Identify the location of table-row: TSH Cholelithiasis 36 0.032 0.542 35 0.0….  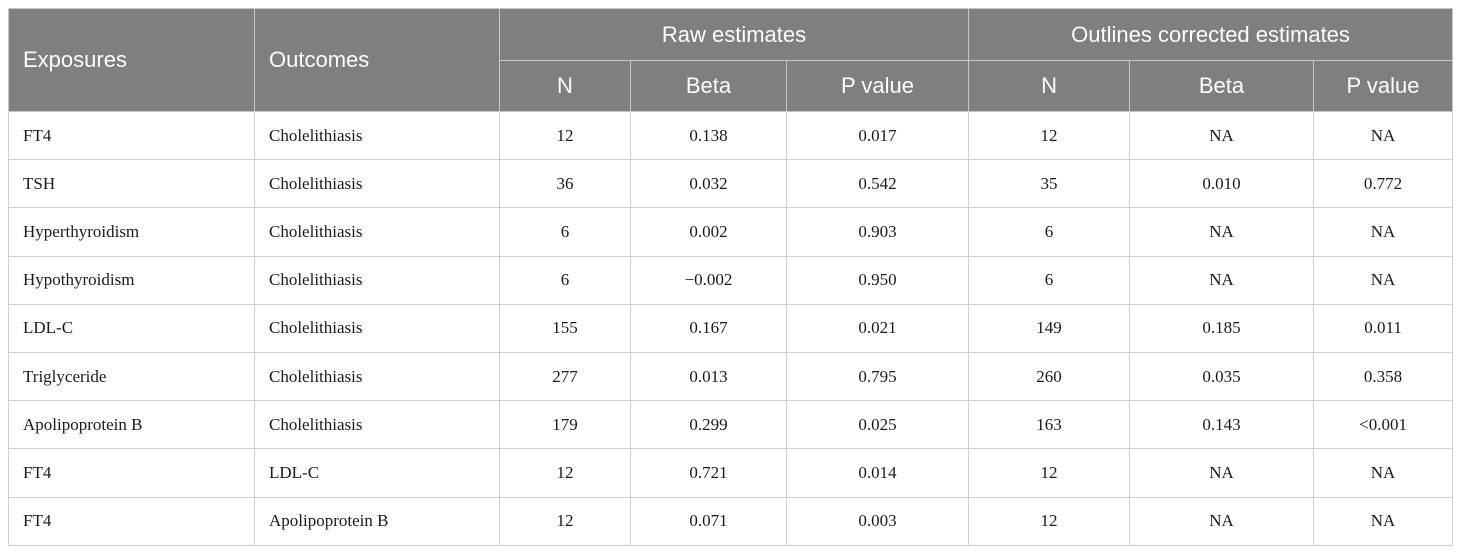
(731, 184).